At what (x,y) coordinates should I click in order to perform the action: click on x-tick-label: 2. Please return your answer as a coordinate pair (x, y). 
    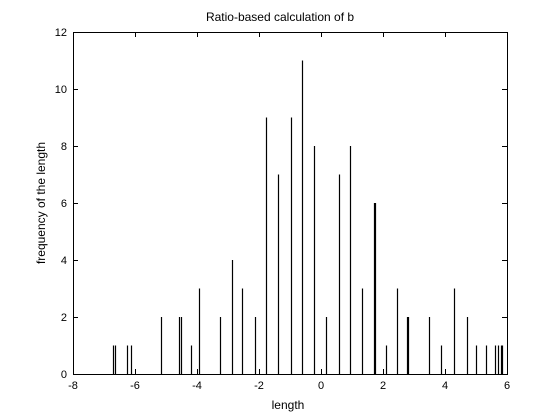
    Looking at the image, I should click on (383, 386).